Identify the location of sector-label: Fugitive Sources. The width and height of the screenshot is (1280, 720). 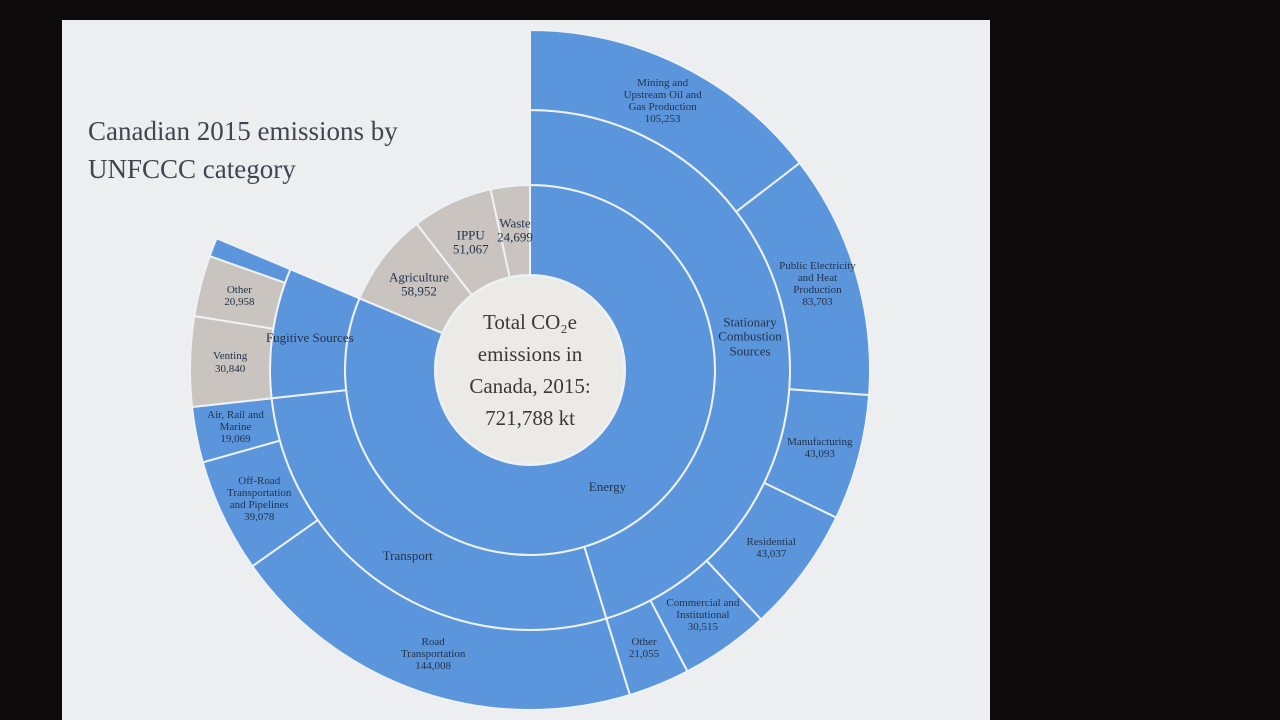
(309, 337).